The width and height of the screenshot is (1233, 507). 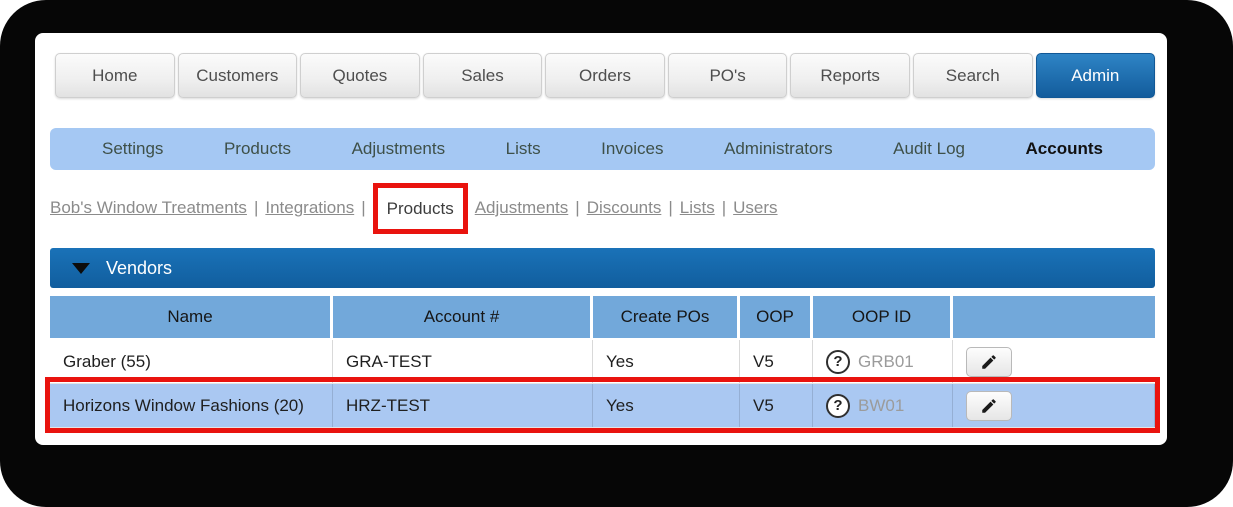 I want to click on vendor-name-cell: Horizons Window Fashions (20), so click(x=191, y=405).